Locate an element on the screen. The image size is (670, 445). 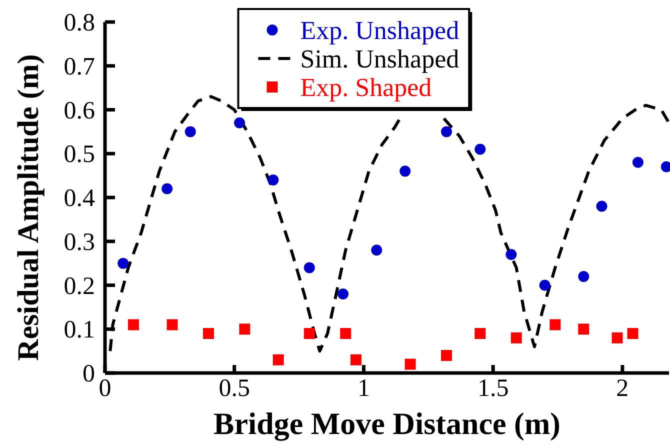
x-tick-label: 1 is located at coordinates (363, 388).